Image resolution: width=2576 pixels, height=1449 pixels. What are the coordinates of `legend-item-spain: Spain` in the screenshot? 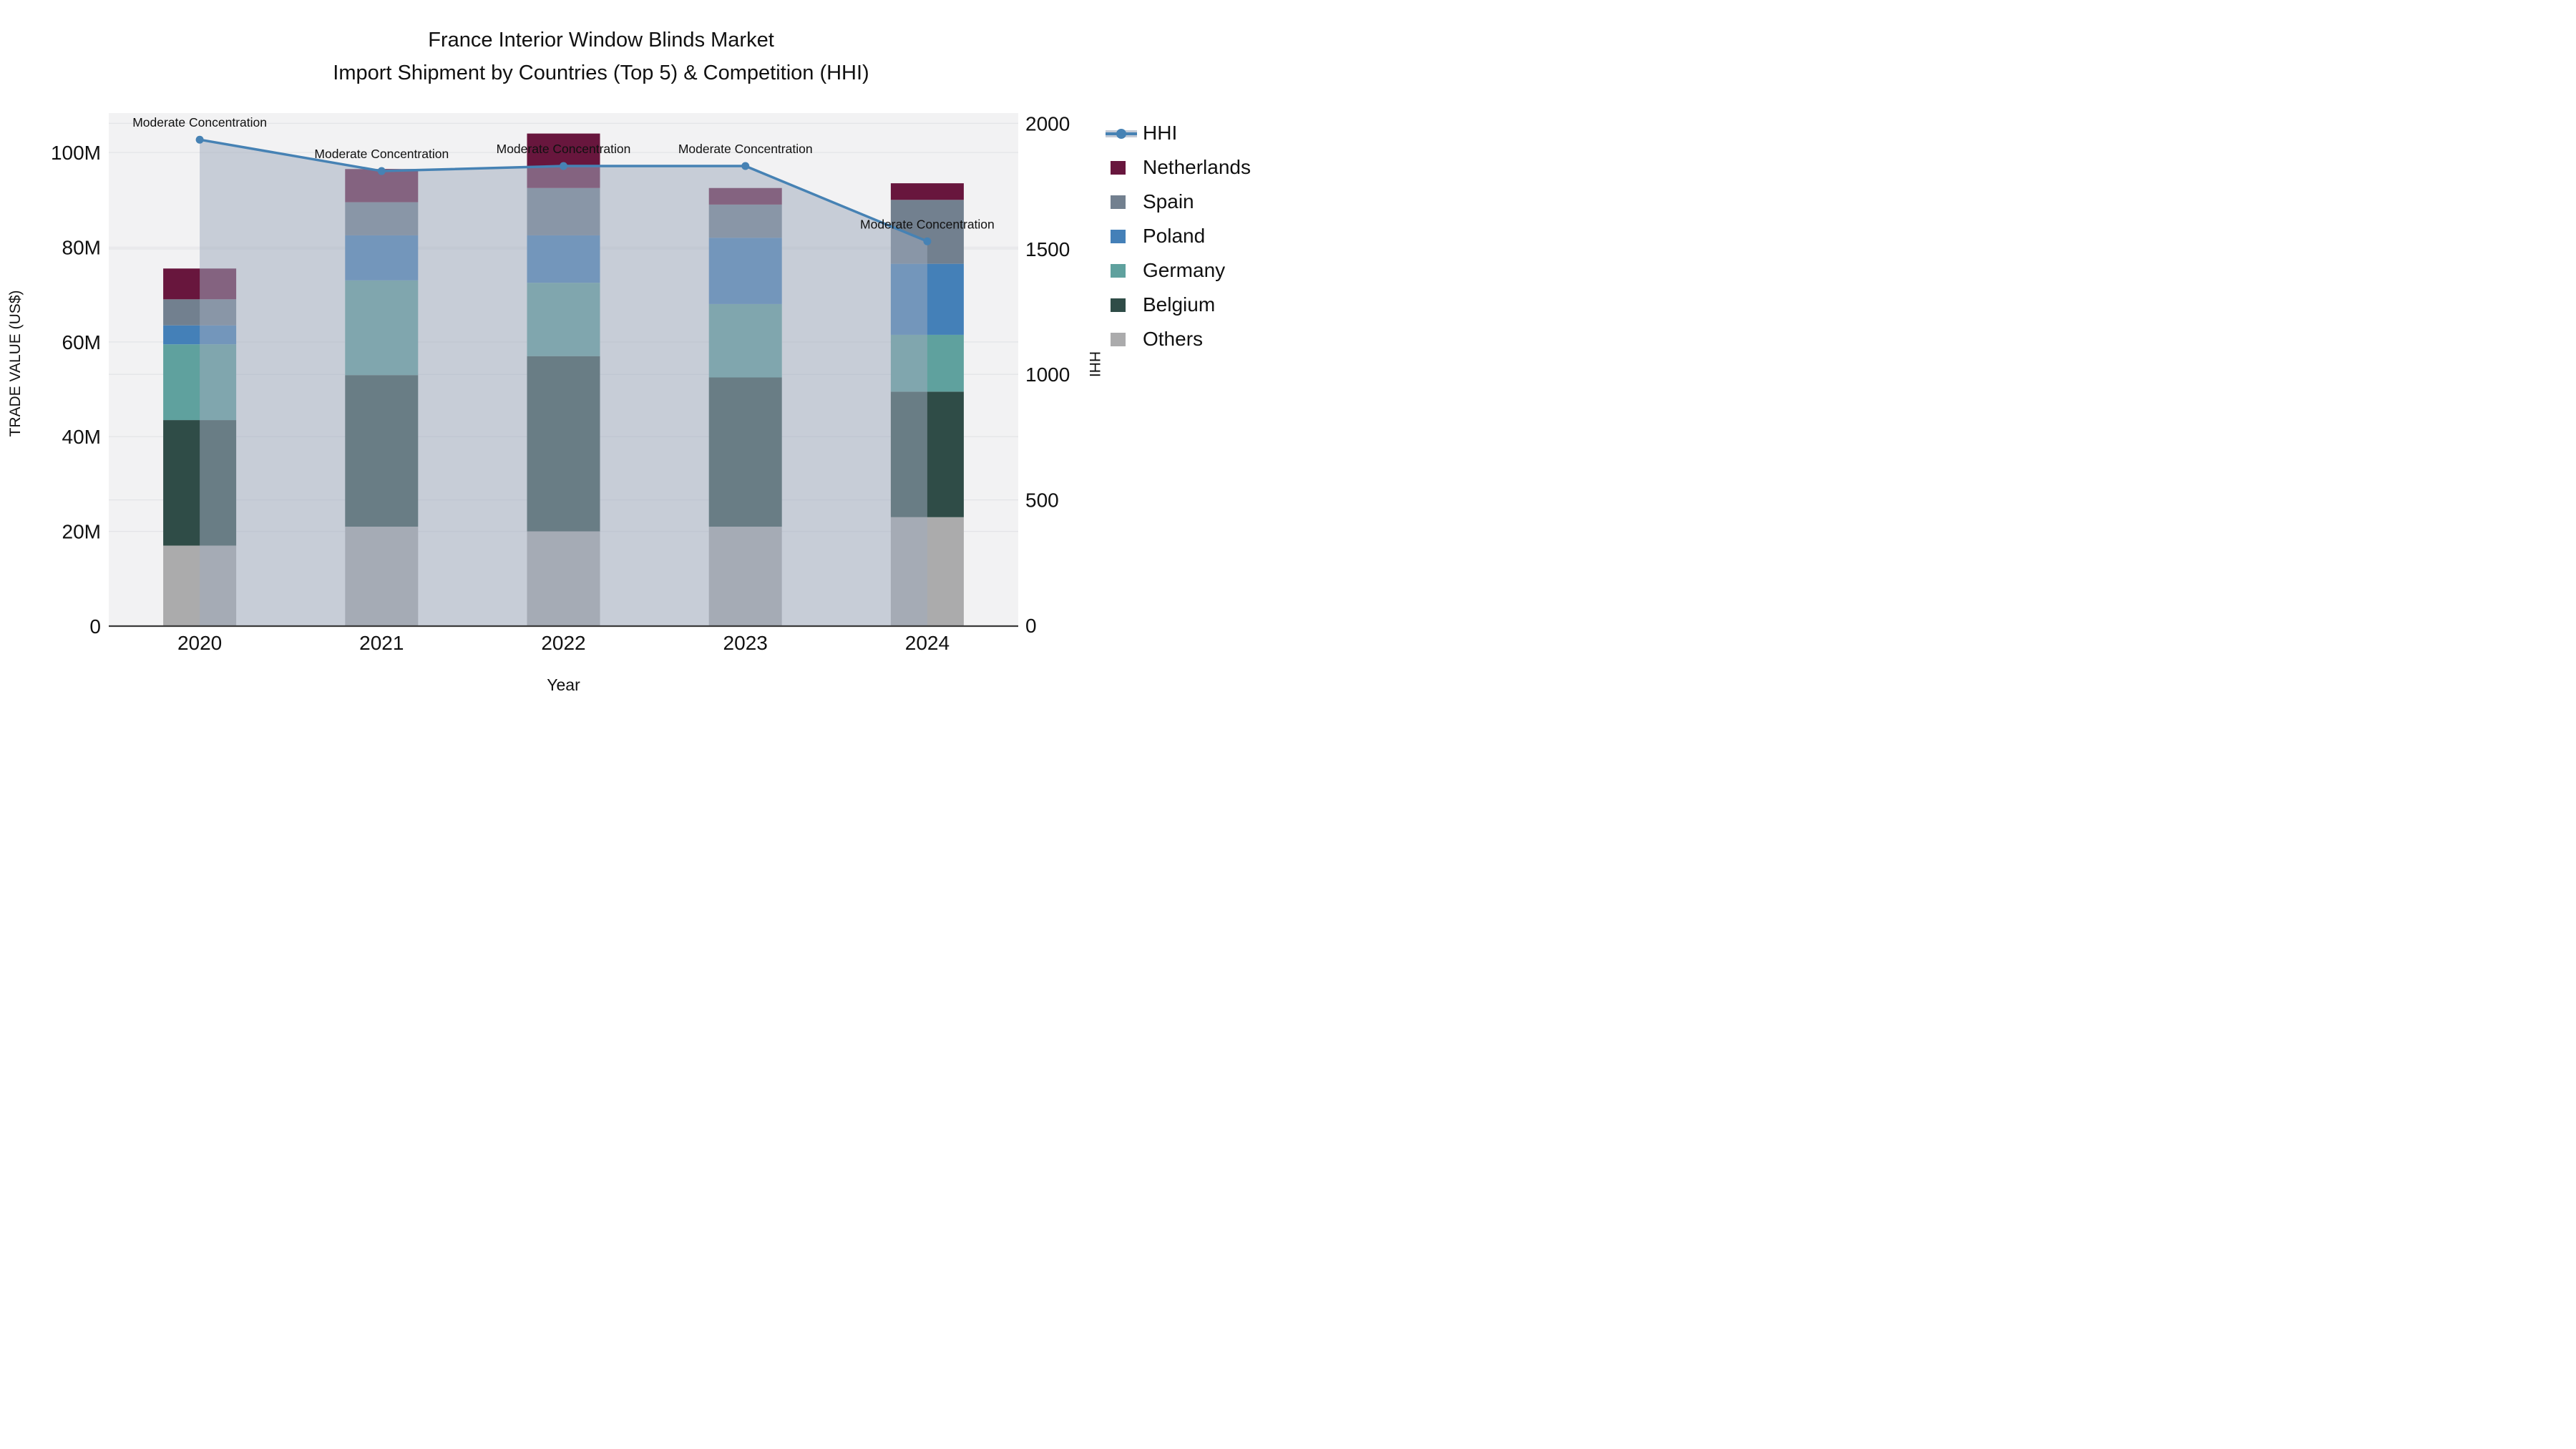 It's located at (1178, 202).